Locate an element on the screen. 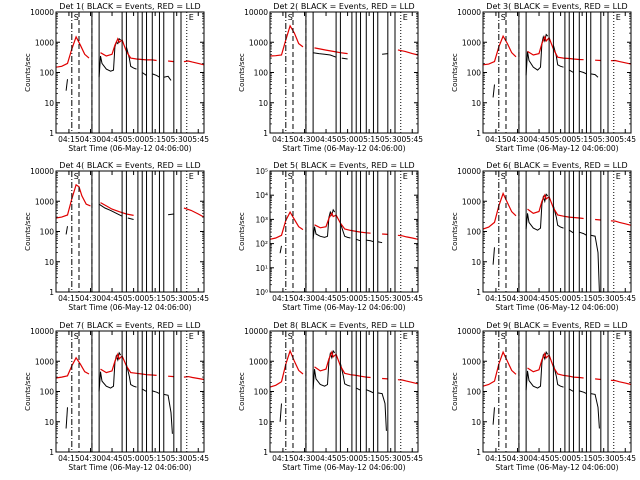  panel-title: Det 5( BLACK = Events, RED = LLD is located at coordinates (343, 165).